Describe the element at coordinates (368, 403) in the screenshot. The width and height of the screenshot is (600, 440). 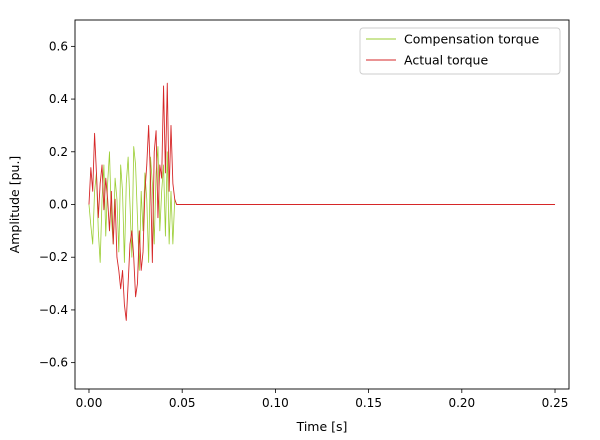
I see `x-tick-label: 0.15` at that location.